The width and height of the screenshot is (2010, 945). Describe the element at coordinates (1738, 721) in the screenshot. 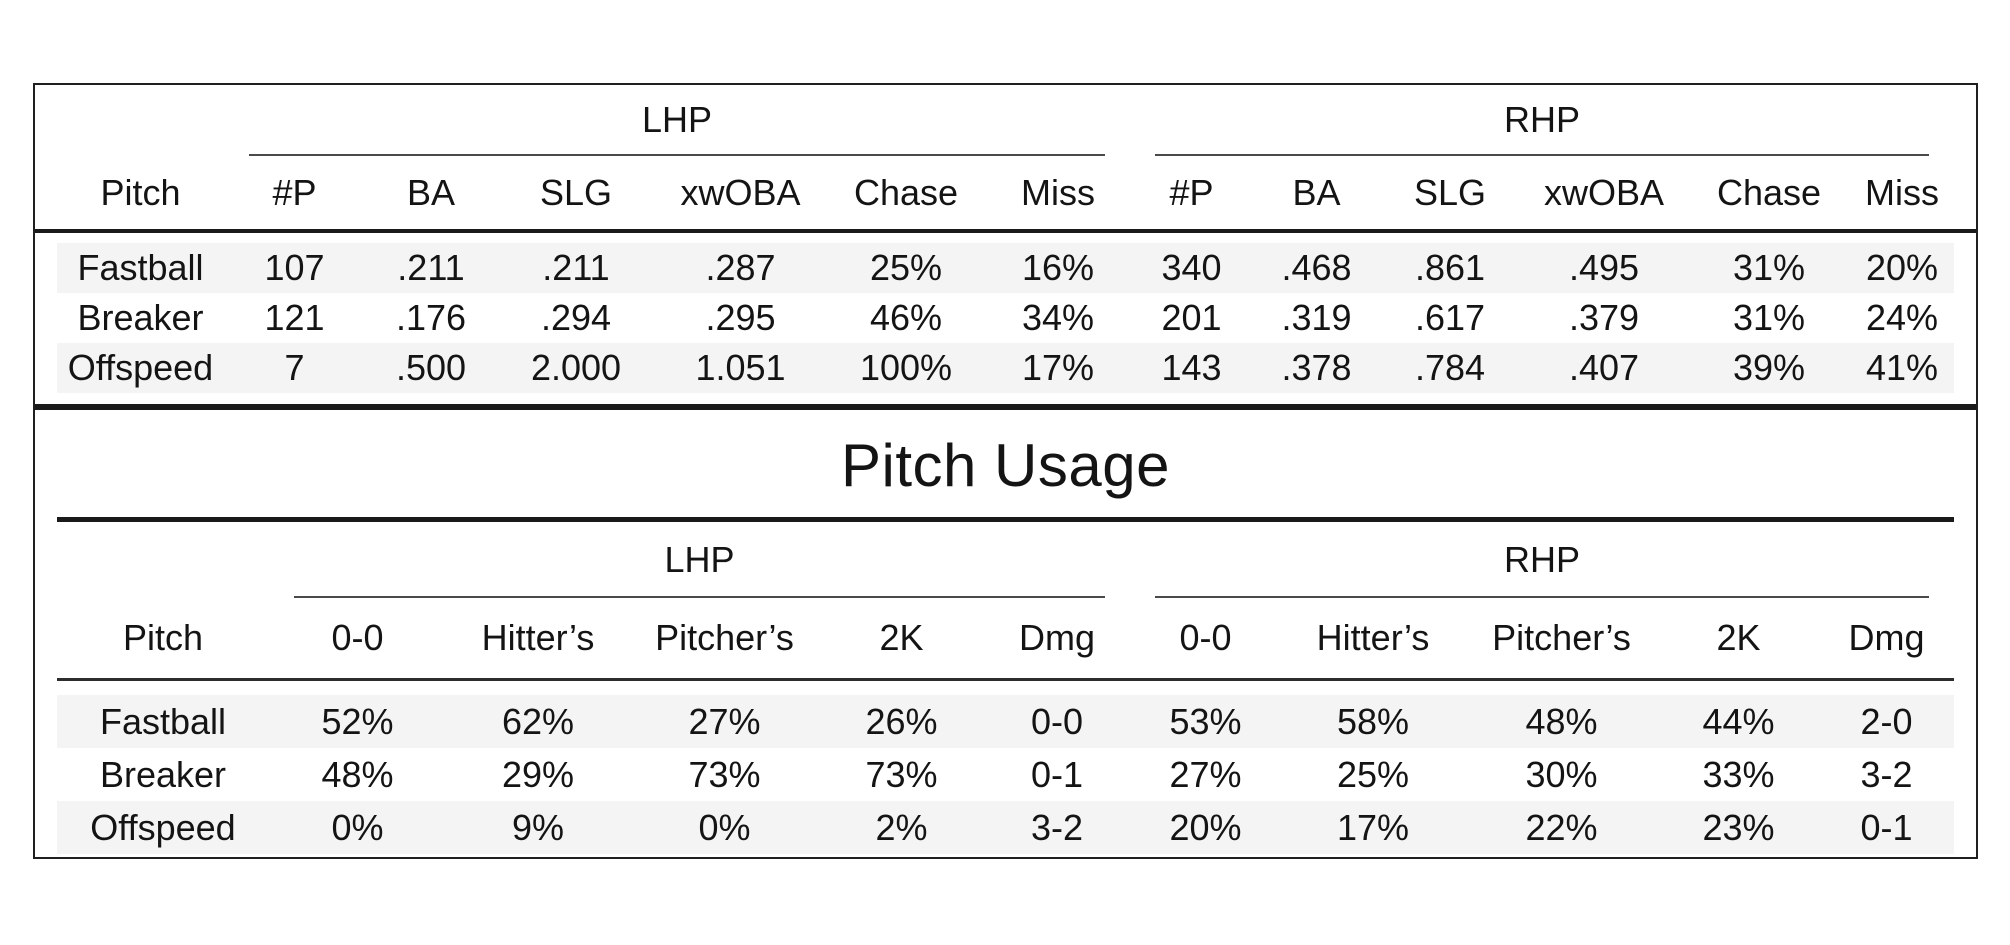

I see `stat-cell: 44%` at that location.